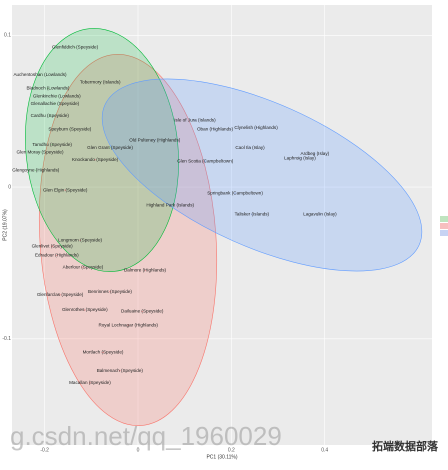  I want to click on point-label: Glen Elgin (Speyside), so click(65, 189).